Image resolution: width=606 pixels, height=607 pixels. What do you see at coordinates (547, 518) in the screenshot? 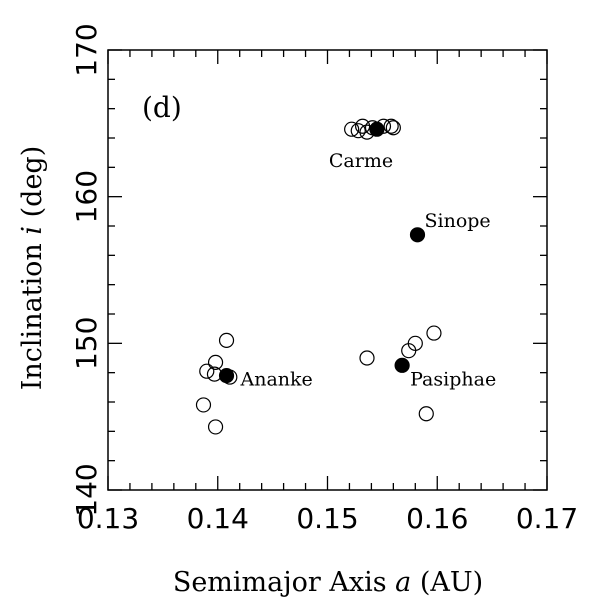
I see `x-tick-label: 0.17` at bounding box center [547, 518].